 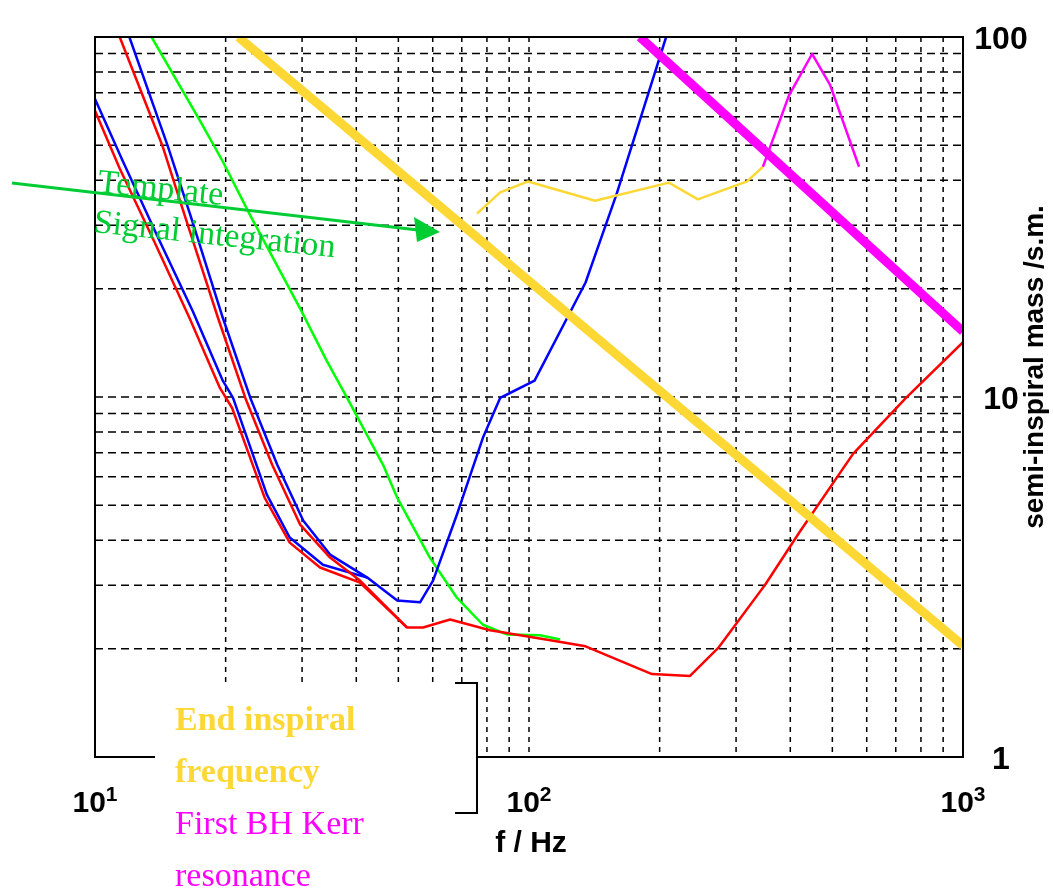 I want to click on x-axis-title: f / Hz, so click(x=531, y=841).